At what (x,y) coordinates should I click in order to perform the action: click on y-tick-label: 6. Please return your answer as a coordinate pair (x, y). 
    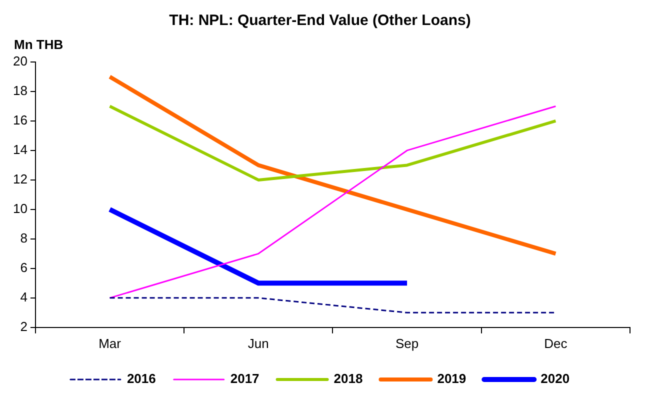
    Looking at the image, I should click on (24, 267).